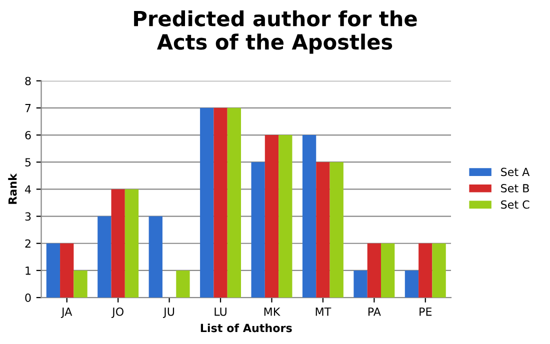  Describe the element at coordinates (28, 81) in the screenshot. I see `y-tick-label: 8` at that location.